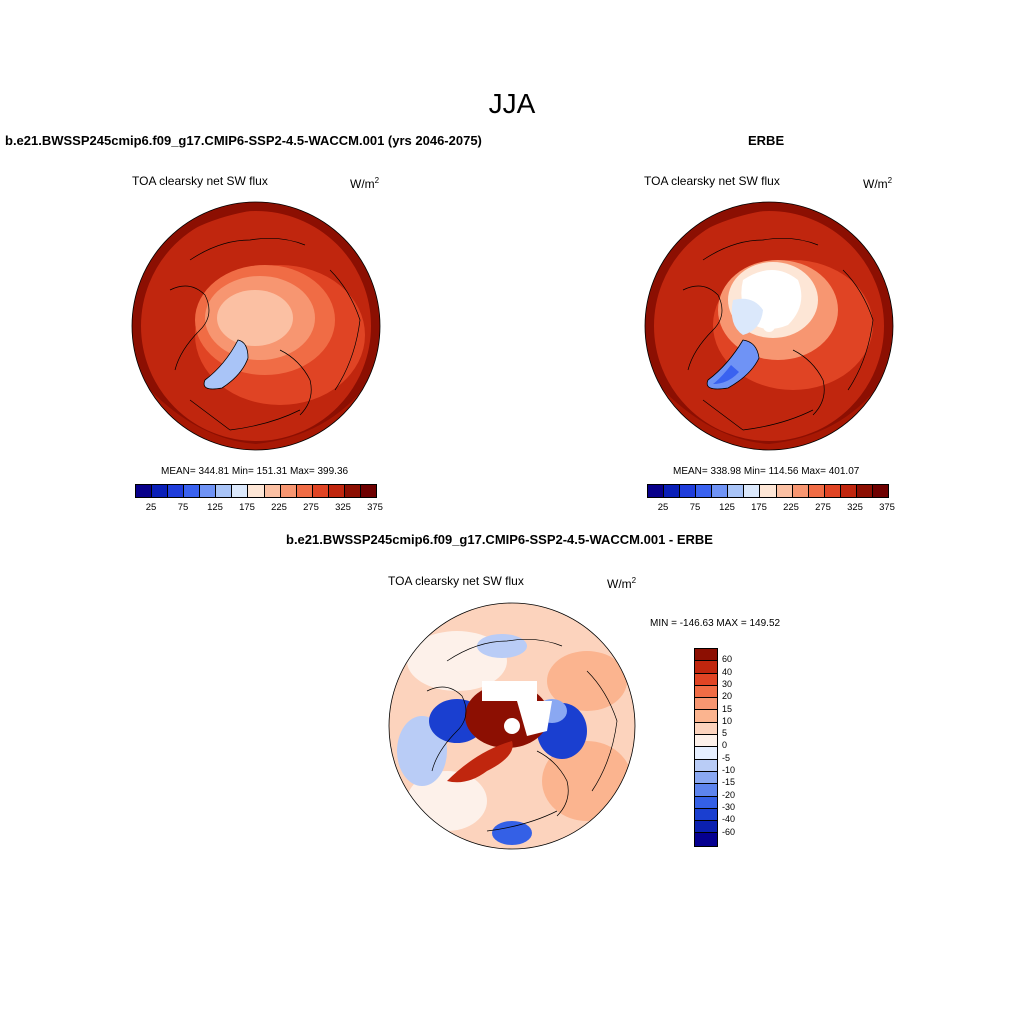  Describe the element at coordinates (715, 623) in the screenshot. I see `diff-stats-text: MIN = -146.63 MAX = 149.52` at that location.